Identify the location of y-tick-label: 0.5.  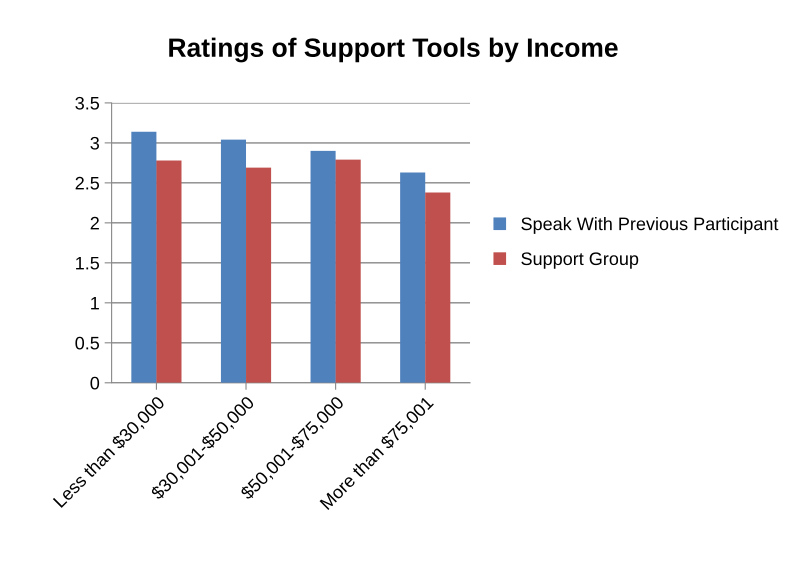
(87, 343).